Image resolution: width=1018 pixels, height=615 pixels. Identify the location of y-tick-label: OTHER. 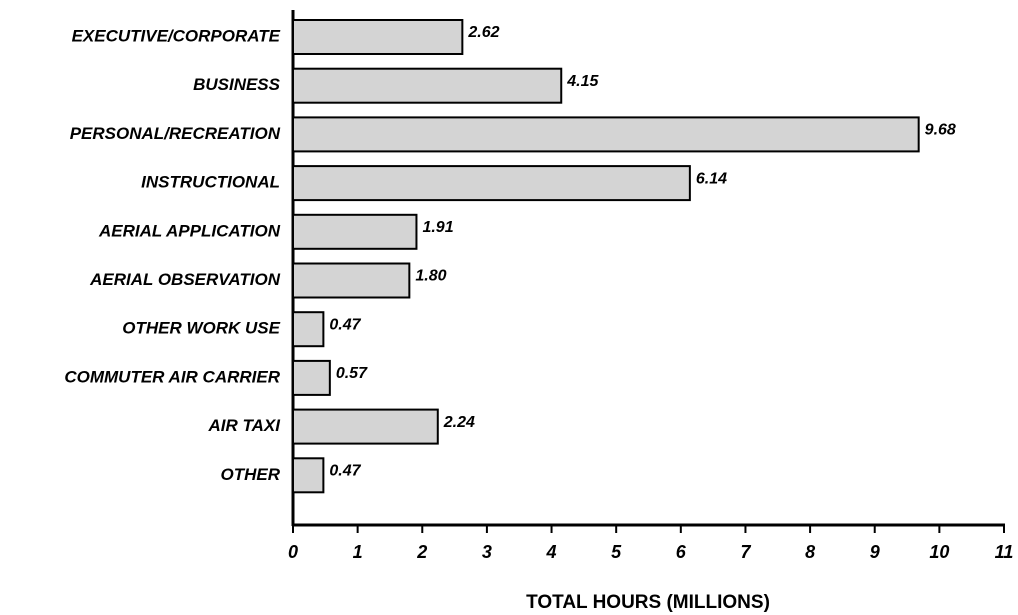
(251, 474).